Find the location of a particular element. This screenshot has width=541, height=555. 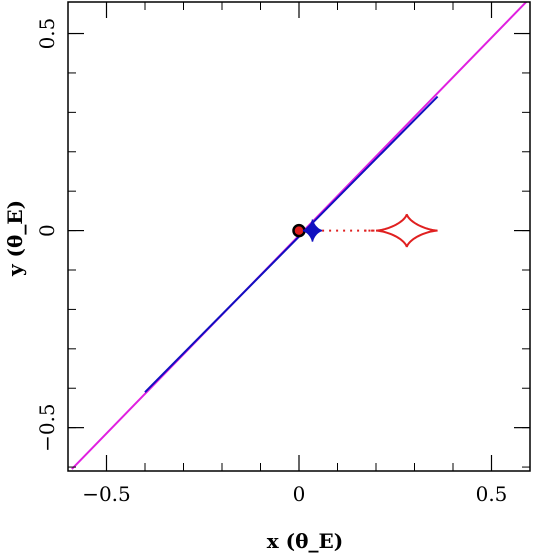

y-axis-label: y (θ_E) is located at coordinates (15, 238).